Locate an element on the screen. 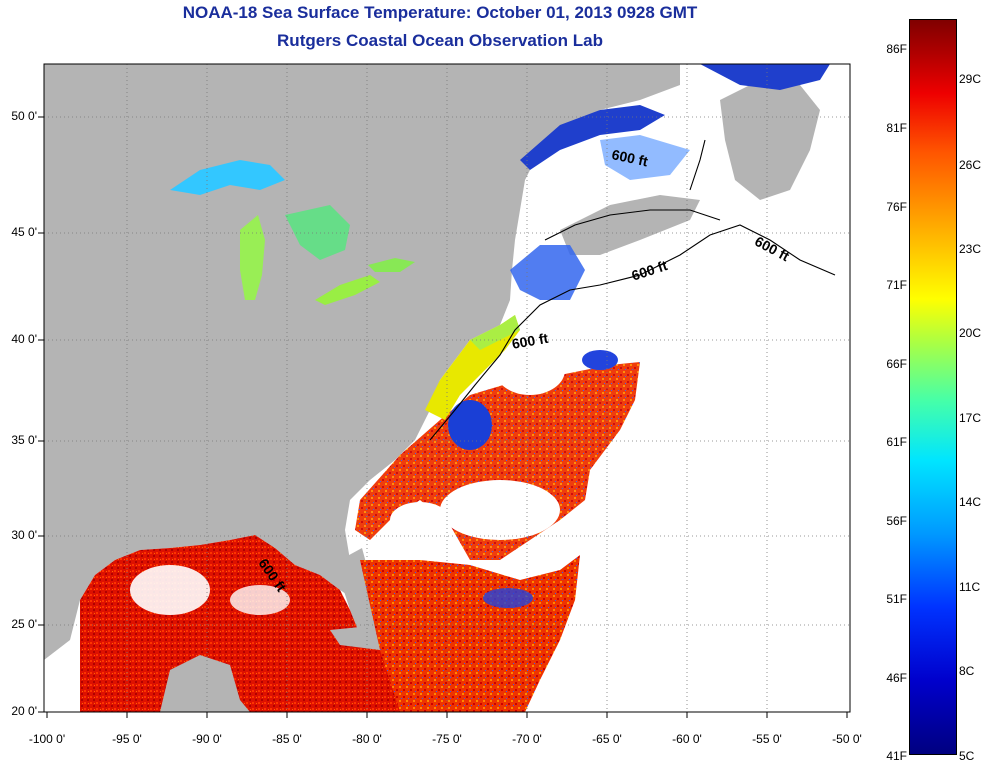 The width and height of the screenshot is (984, 770). lon-tick-label: -100 0' is located at coordinates (47, 739).